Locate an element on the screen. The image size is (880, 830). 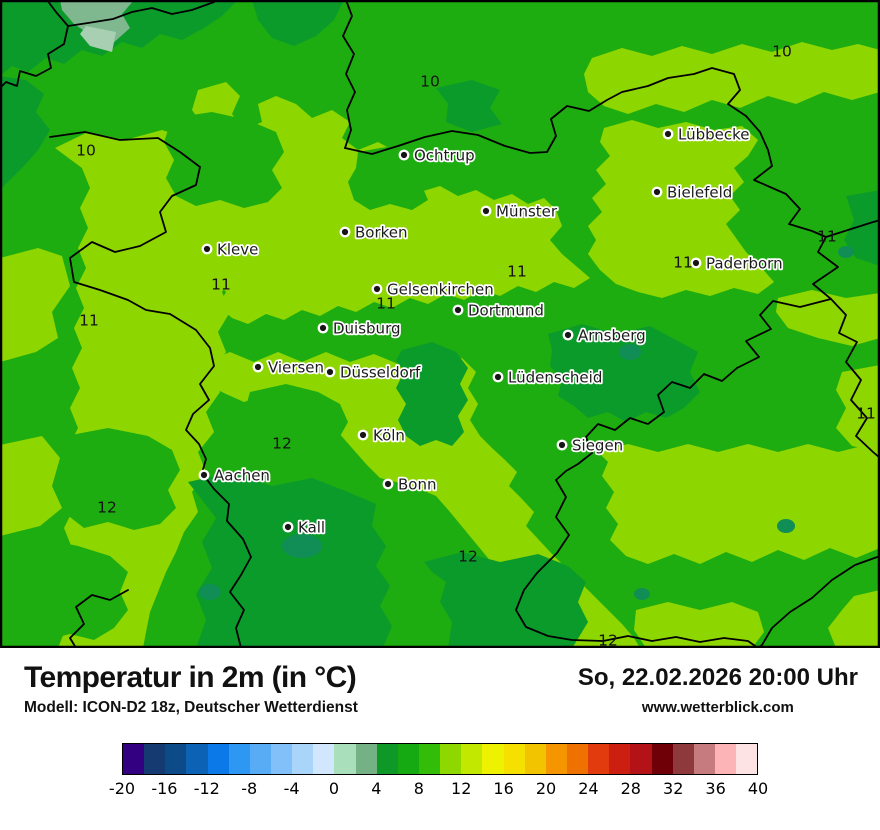
city-label: Gelsenkirchen is located at coordinates (440, 290).